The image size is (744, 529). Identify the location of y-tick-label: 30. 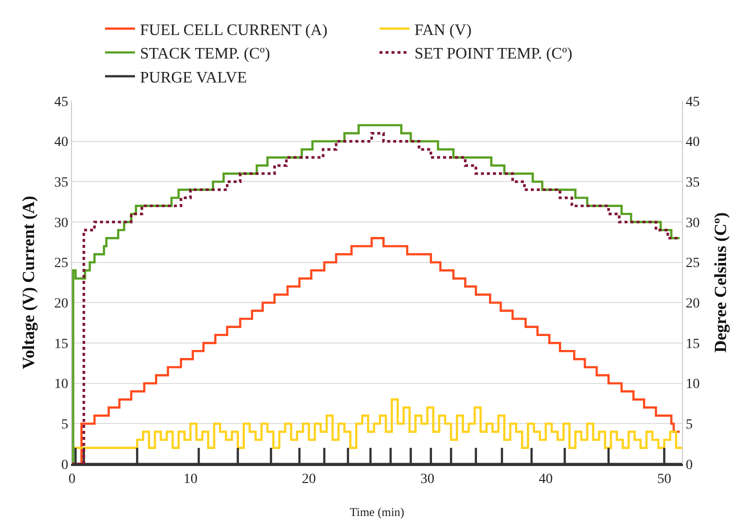
(61, 223).